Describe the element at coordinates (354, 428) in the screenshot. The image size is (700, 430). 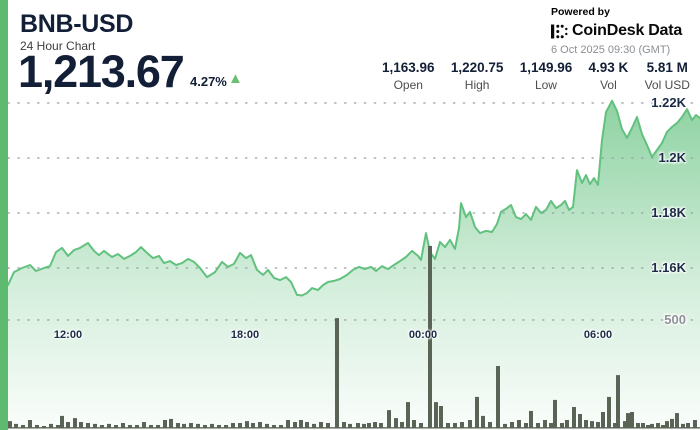
I see `volume-baseline` at that location.